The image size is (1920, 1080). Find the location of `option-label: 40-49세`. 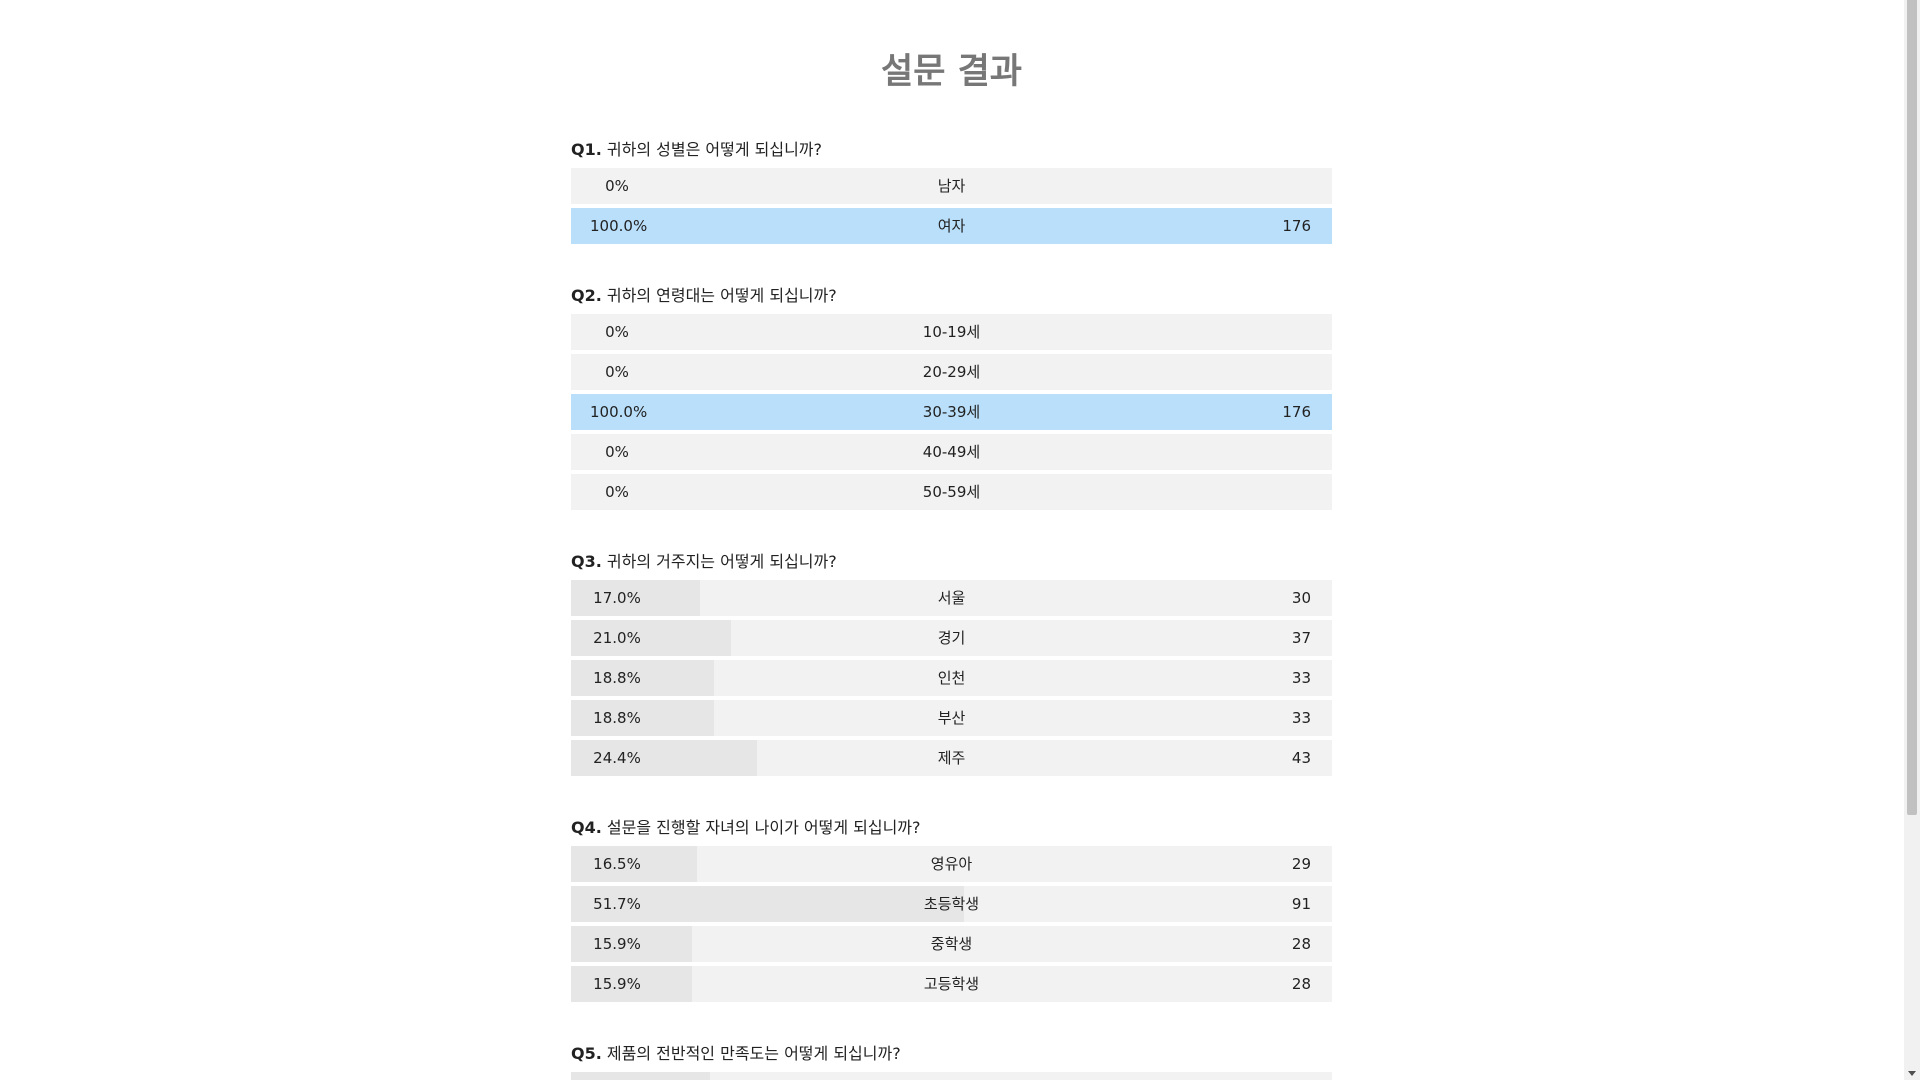

option-label: 40-49세 is located at coordinates (951, 452).